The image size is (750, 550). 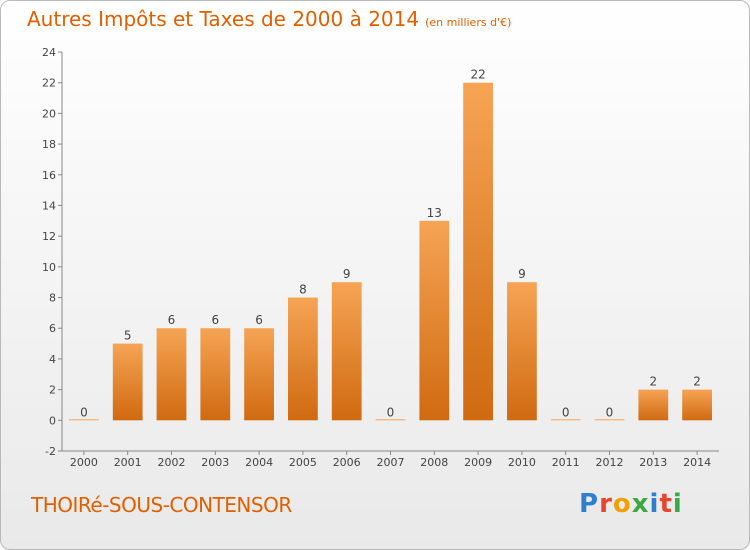 I want to click on chart-subtitle: (en milliers d'€), so click(x=468, y=22).